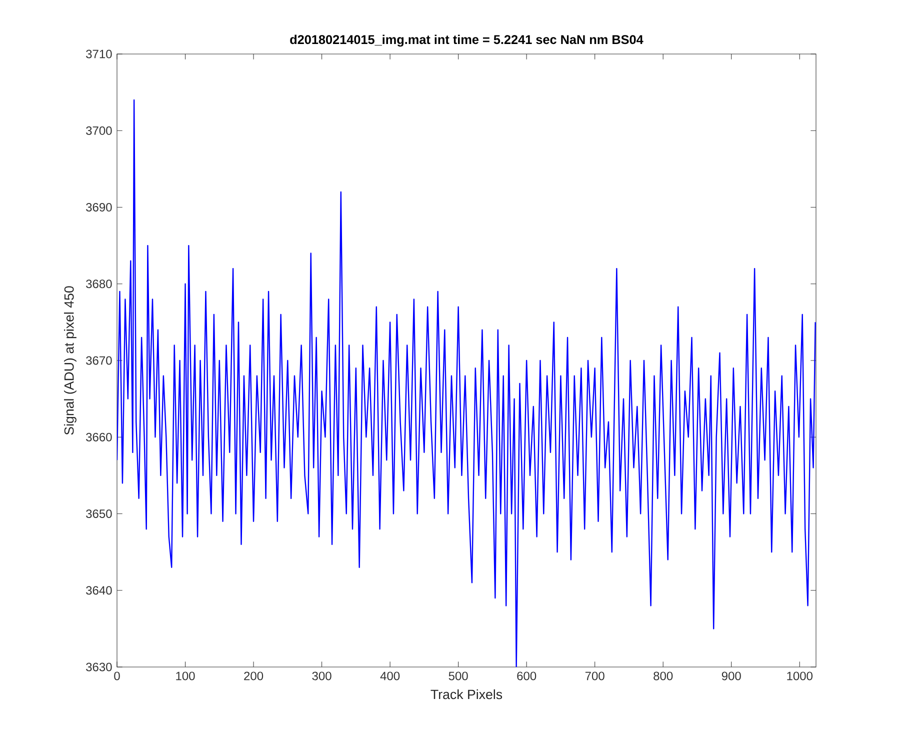  What do you see at coordinates (799, 676) in the screenshot?
I see `x-tick-label: 1000` at bounding box center [799, 676].